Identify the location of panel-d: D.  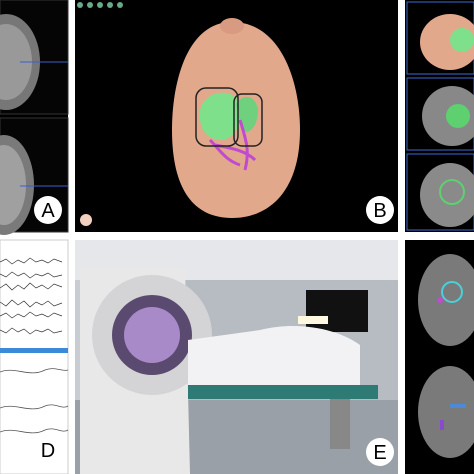
(34, 356).